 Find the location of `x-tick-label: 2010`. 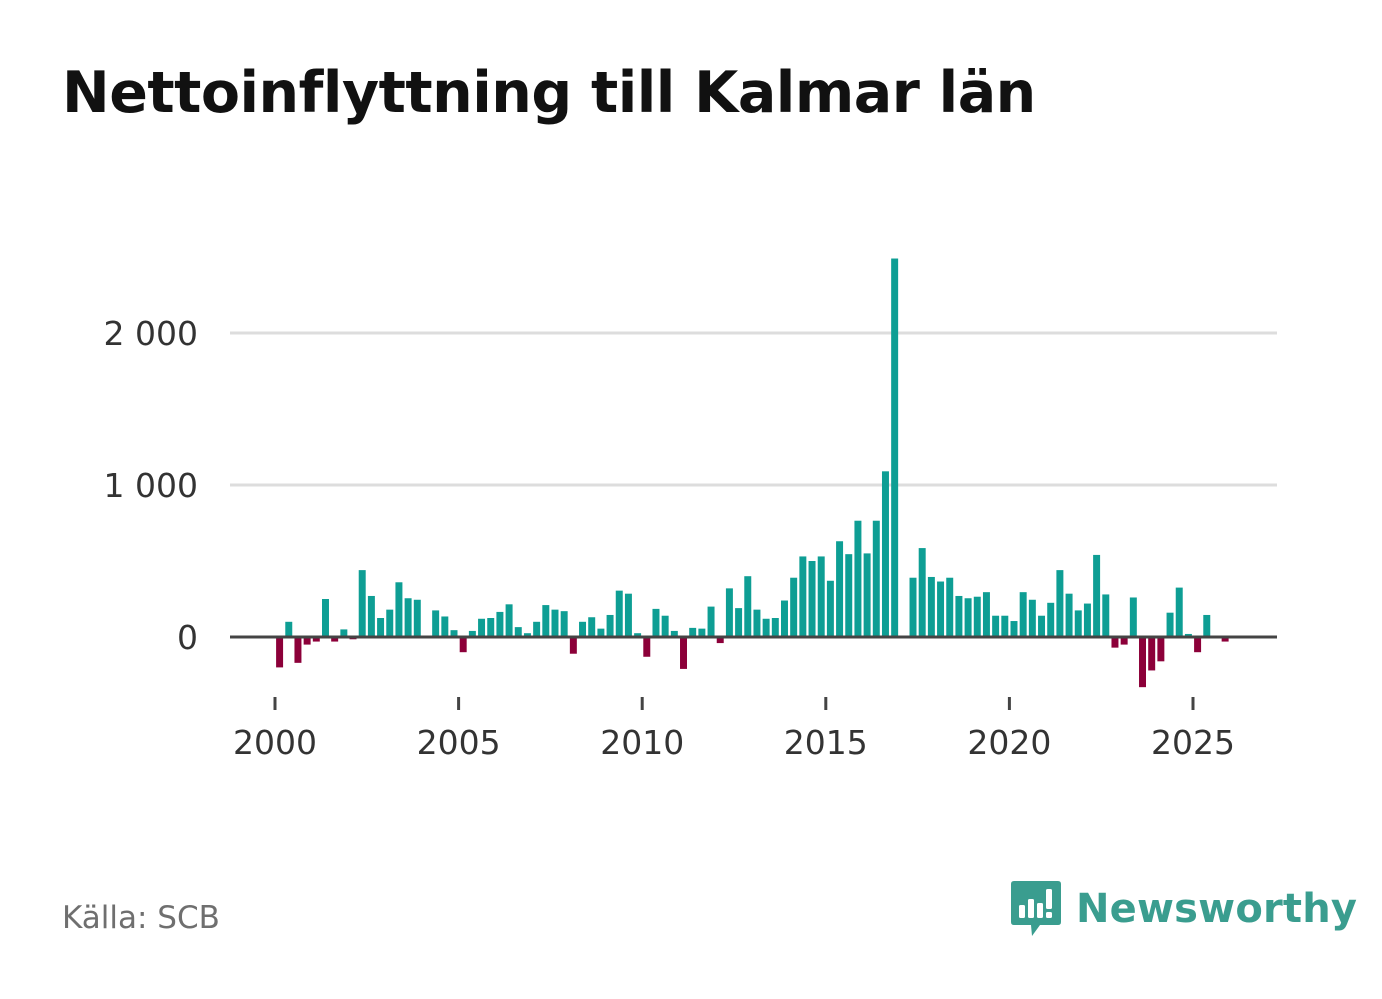

x-tick-label: 2010 is located at coordinates (642, 742).